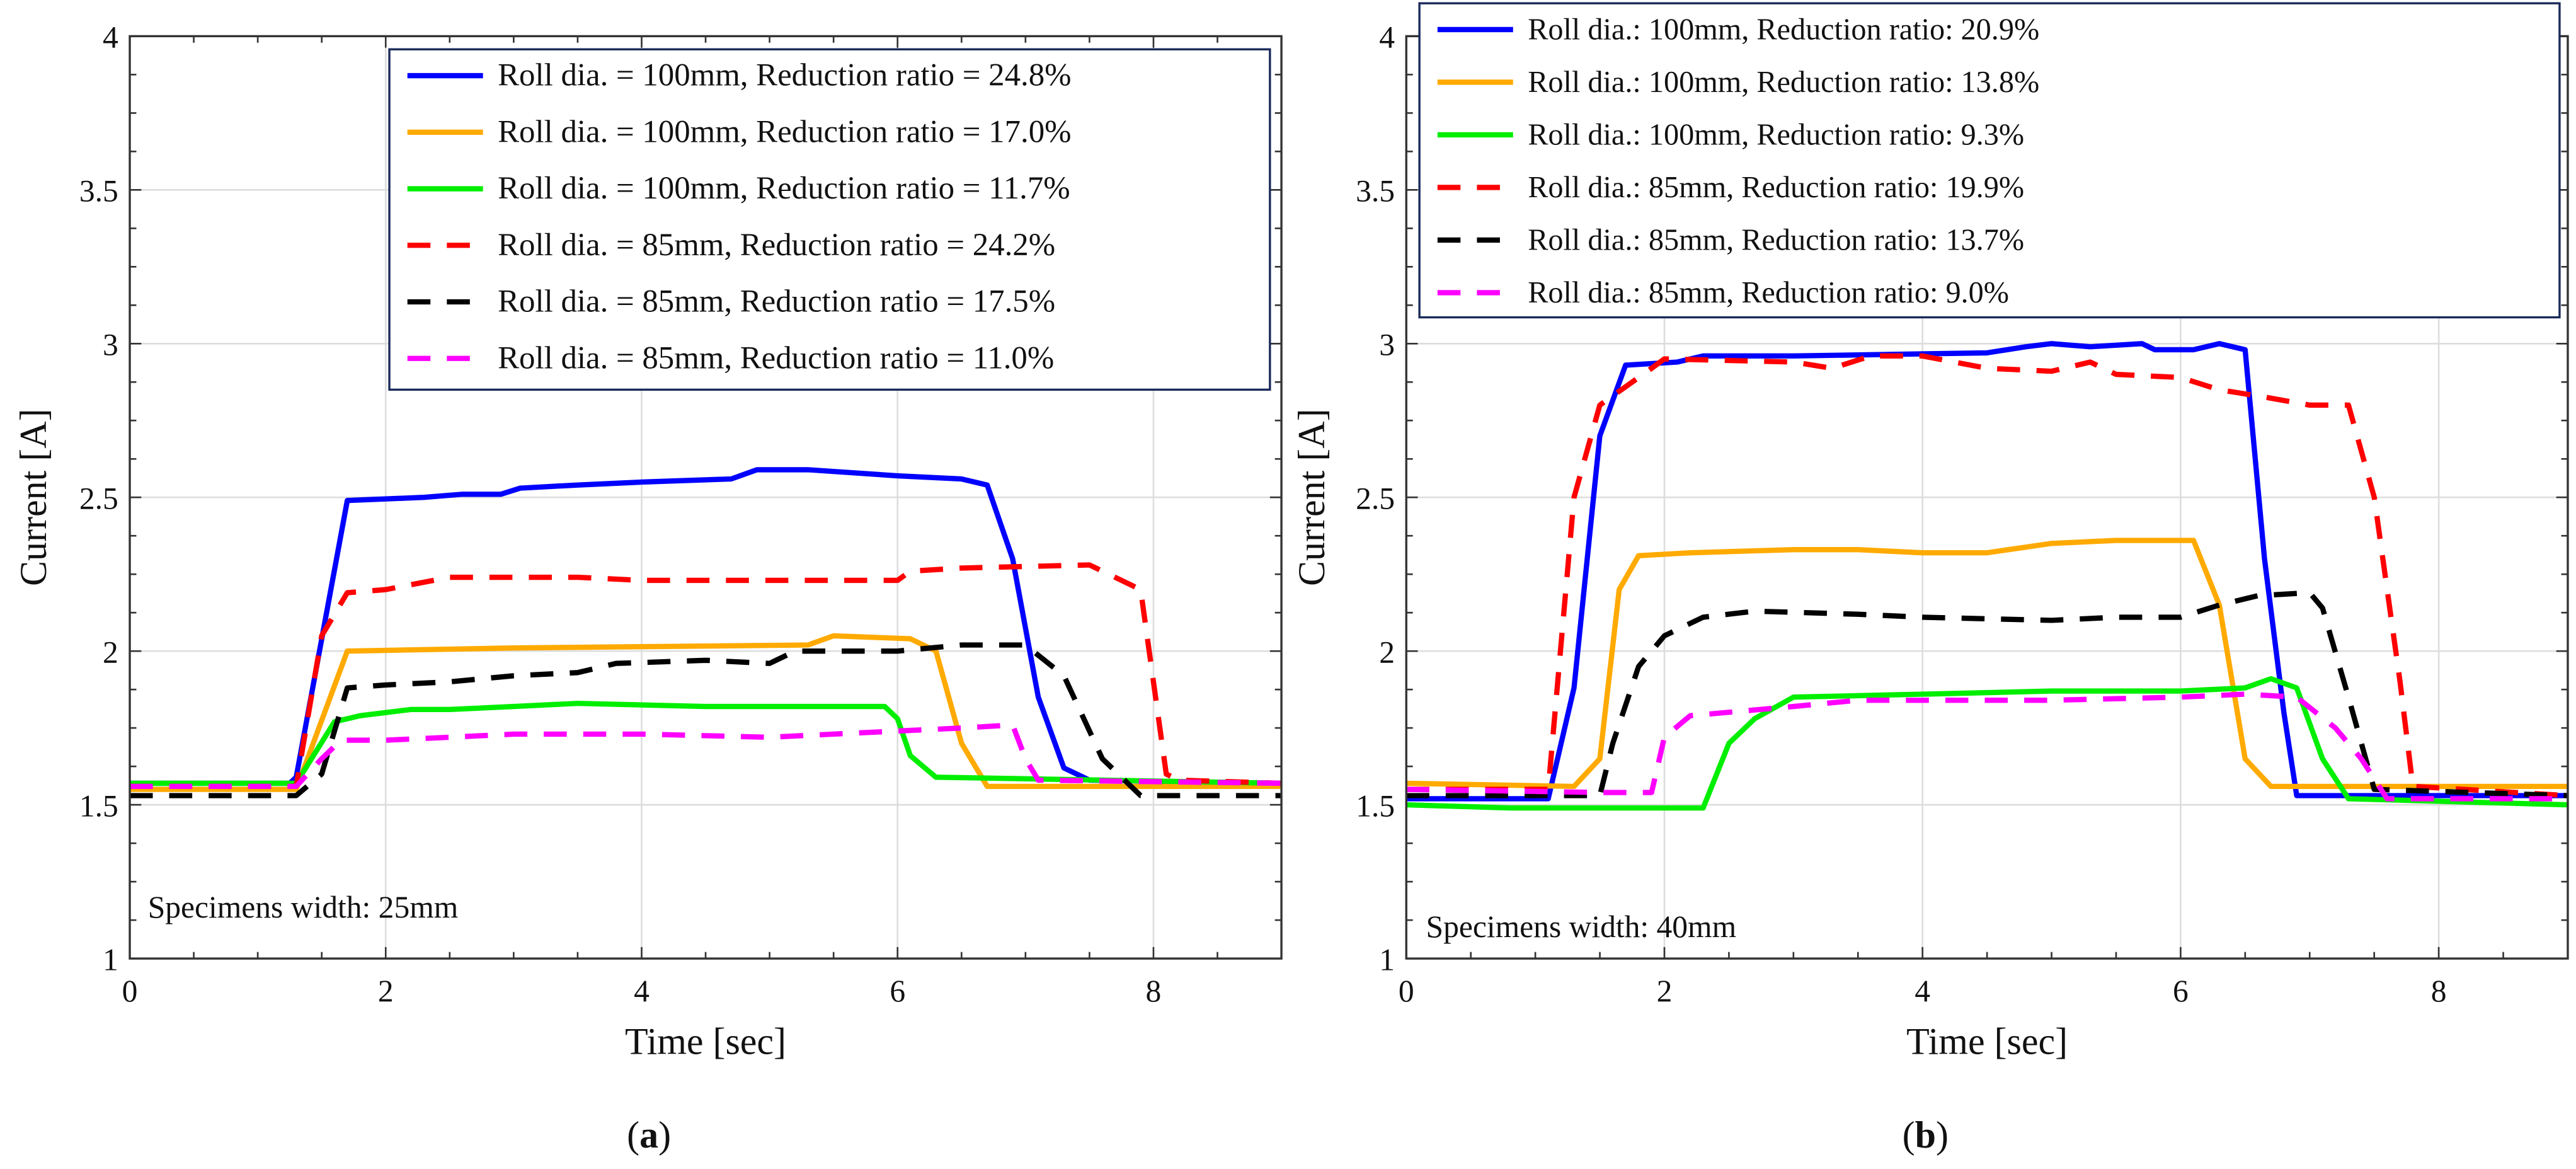  I want to click on specimen-width-annotation: Specimens width: 25mm, so click(303, 907).